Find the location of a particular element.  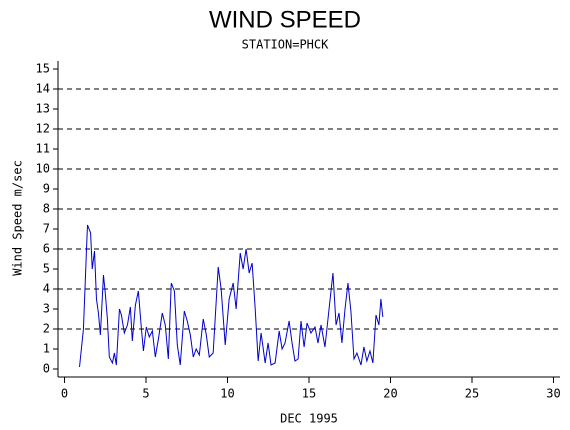

y-tick-label: 5 is located at coordinates (46, 269).